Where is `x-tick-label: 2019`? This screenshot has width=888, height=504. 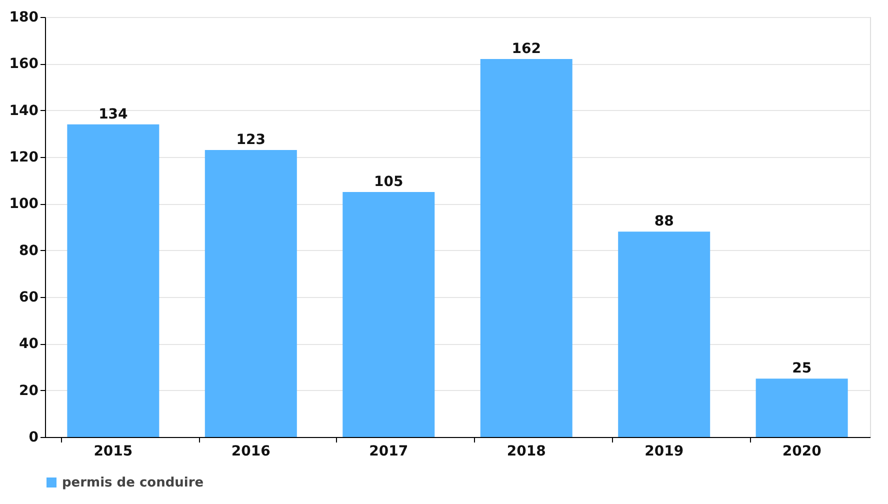
x-tick-label: 2019 is located at coordinates (664, 452).